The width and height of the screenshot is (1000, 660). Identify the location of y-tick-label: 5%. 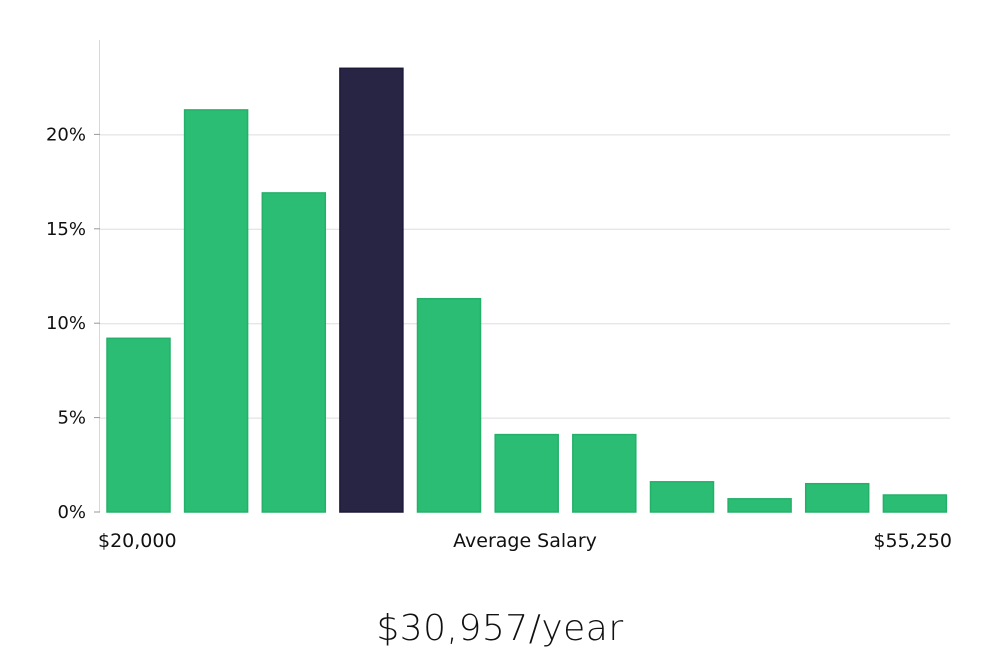
(71, 418).